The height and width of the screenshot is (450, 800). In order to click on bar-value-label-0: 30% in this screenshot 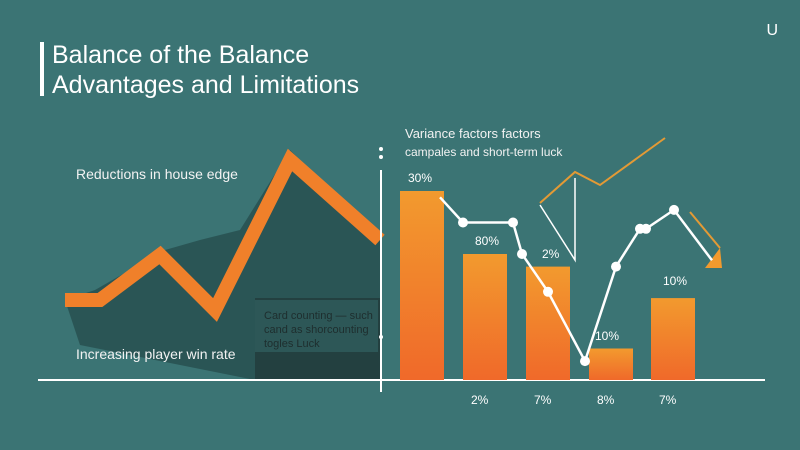, I will do `click(420, 178)`.